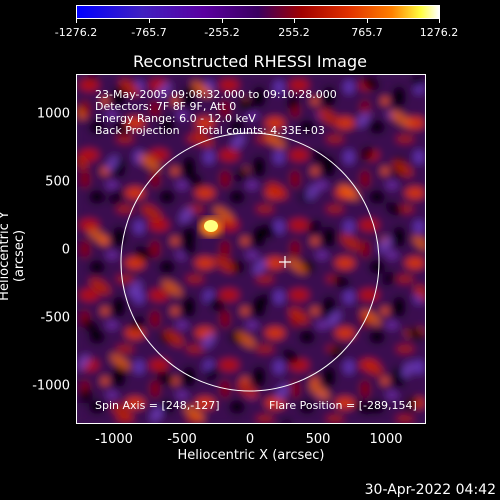  I want to click on image-title: Reconstructed RHESSI Image, so click(250, 61).